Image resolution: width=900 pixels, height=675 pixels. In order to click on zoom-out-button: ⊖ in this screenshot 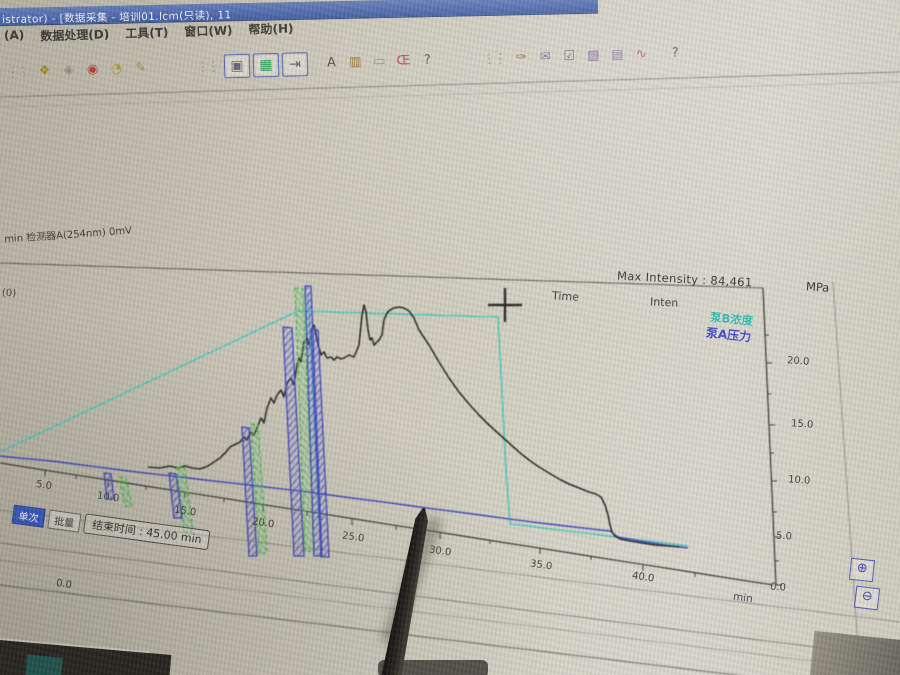, I will do `click(867, 598)`.